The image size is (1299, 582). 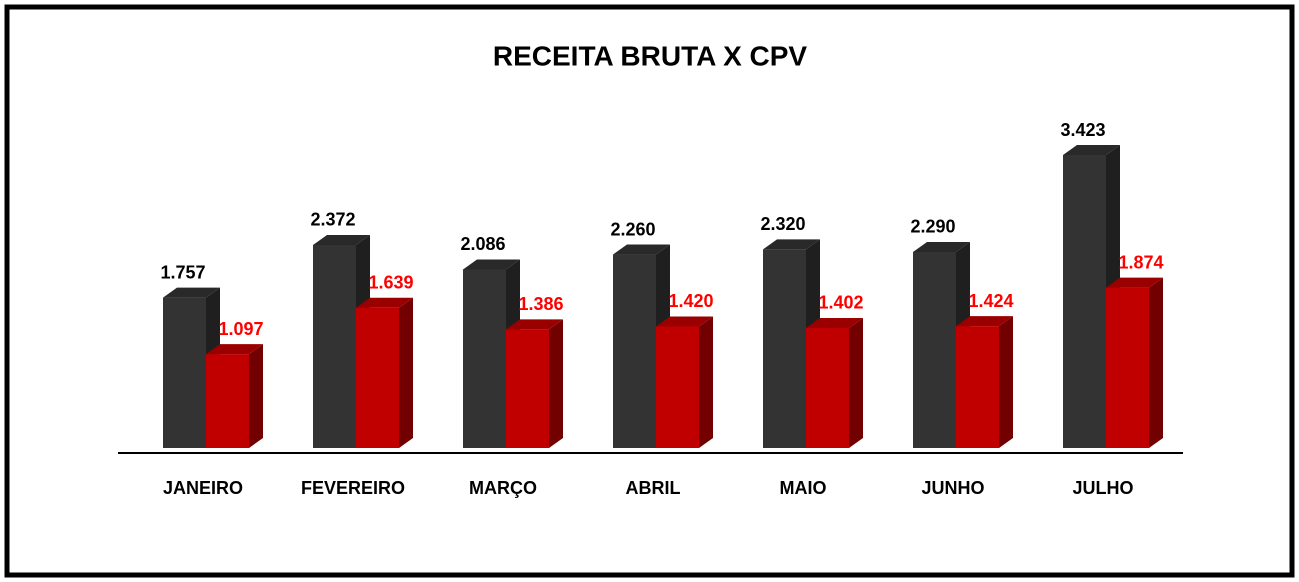 What do you see at coordinates (1140, 262) in the screenshot?
I see `value-label: 1.874` at bounding box center [1140, 262].